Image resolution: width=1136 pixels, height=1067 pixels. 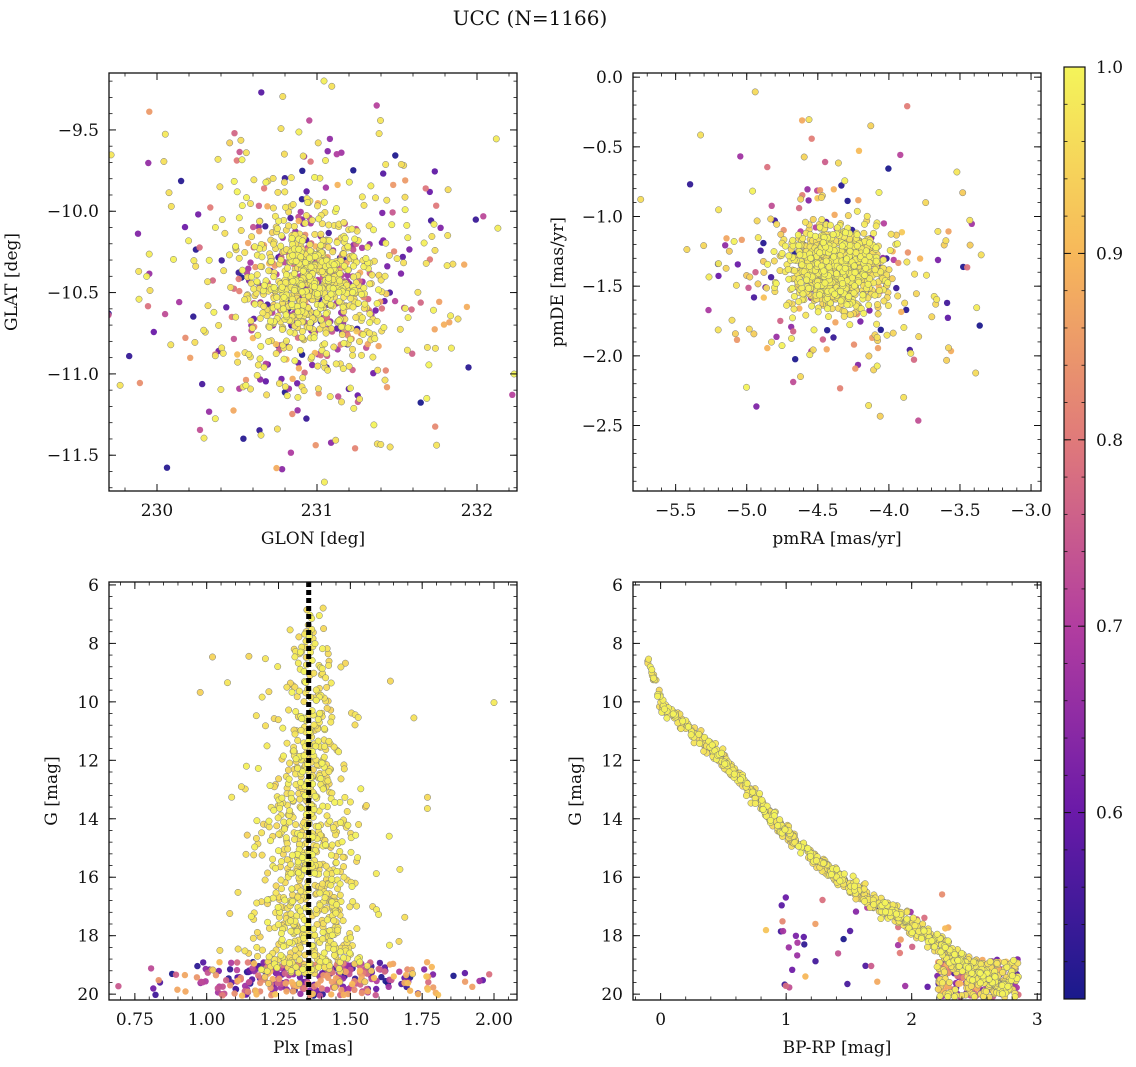 I want to click on y-axis-label: pmDE [mas/yr], so click(x=558, y=282).